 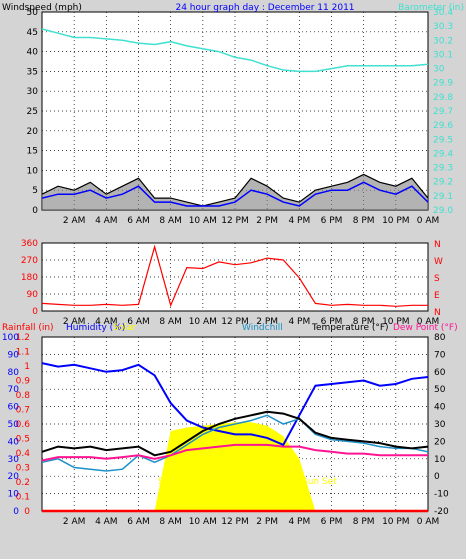 What do you see at coordinates (440, 373) in the screenshot?
I see `temperature-y-tick-label: 60` at bounding box center [440, 373].